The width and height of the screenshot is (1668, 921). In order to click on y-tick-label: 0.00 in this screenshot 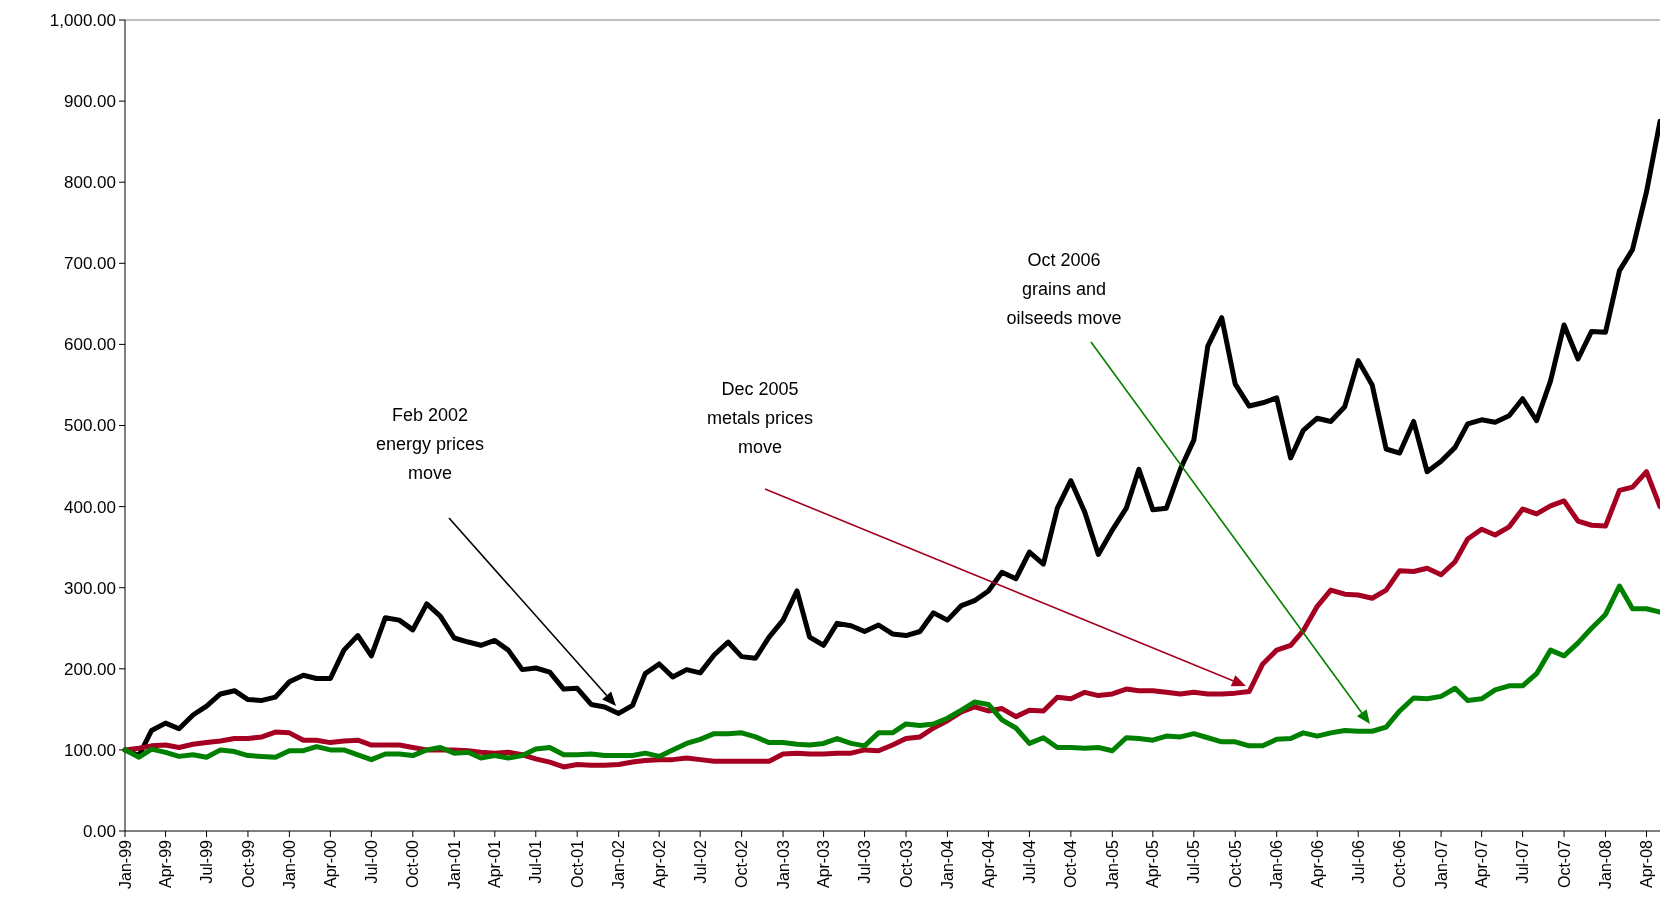, I will do `click(99, 831)`.